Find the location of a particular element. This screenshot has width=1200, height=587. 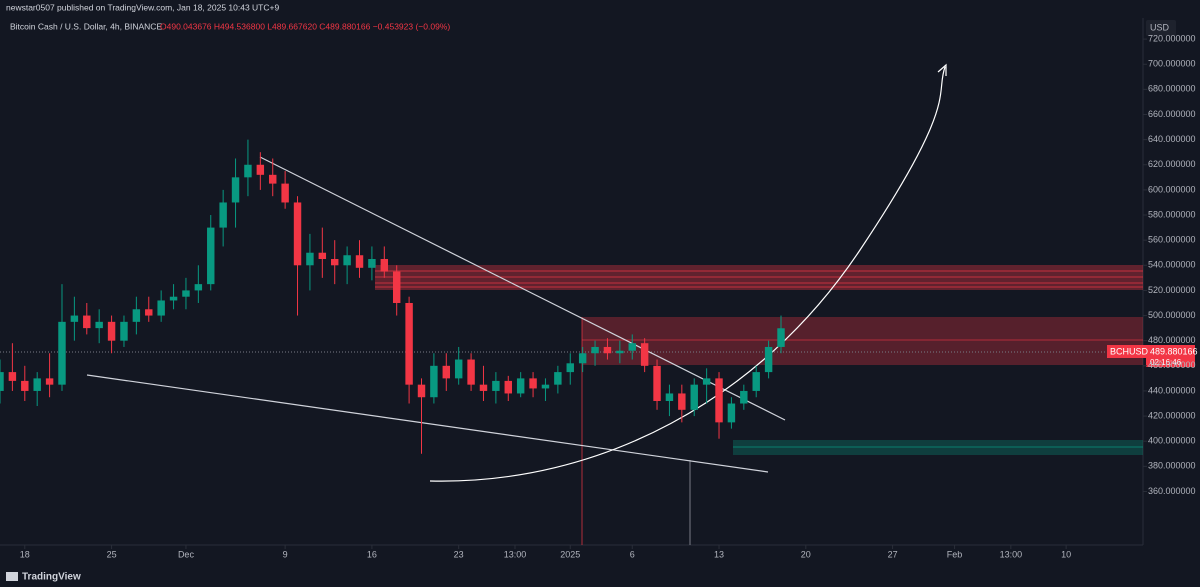

y-tick-label: 720.000000 is located at coordinates (1172, 38).